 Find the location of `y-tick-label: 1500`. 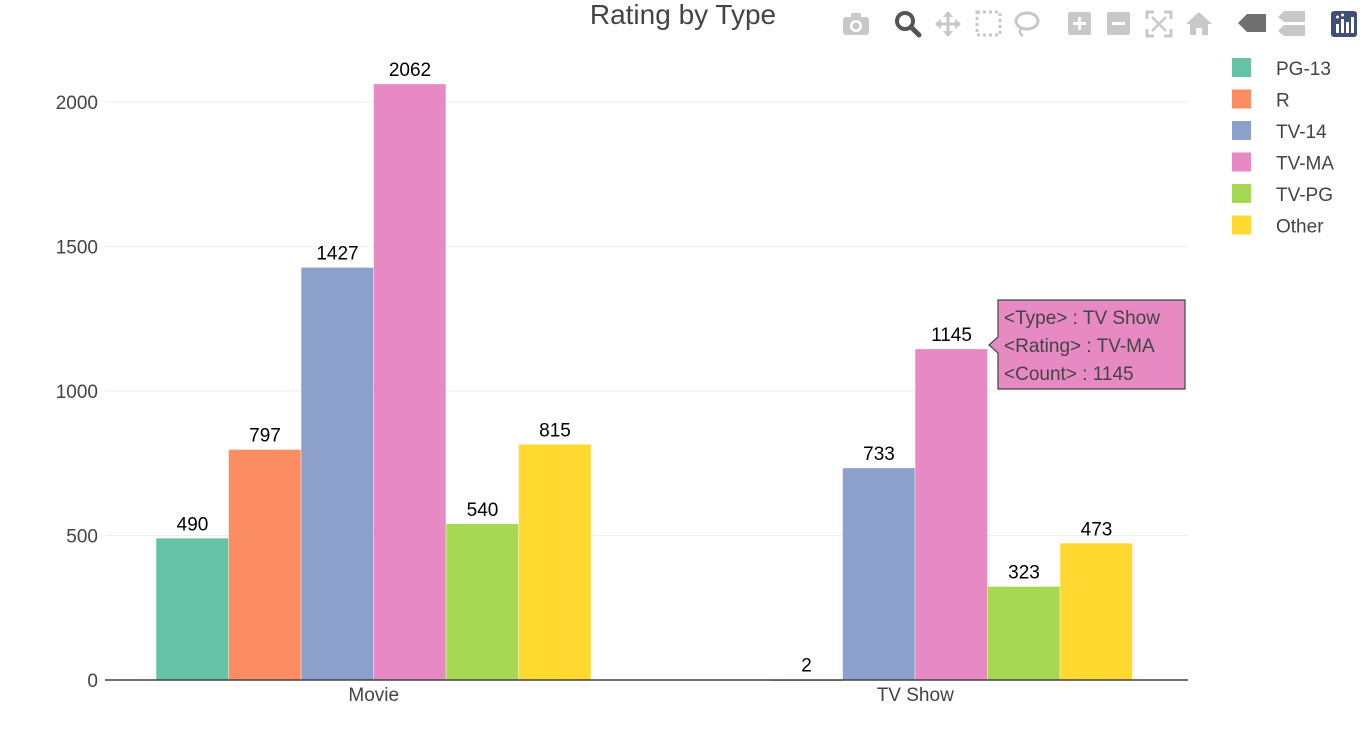

y-tick-label: 1500 is located at coordinates (77, 248).